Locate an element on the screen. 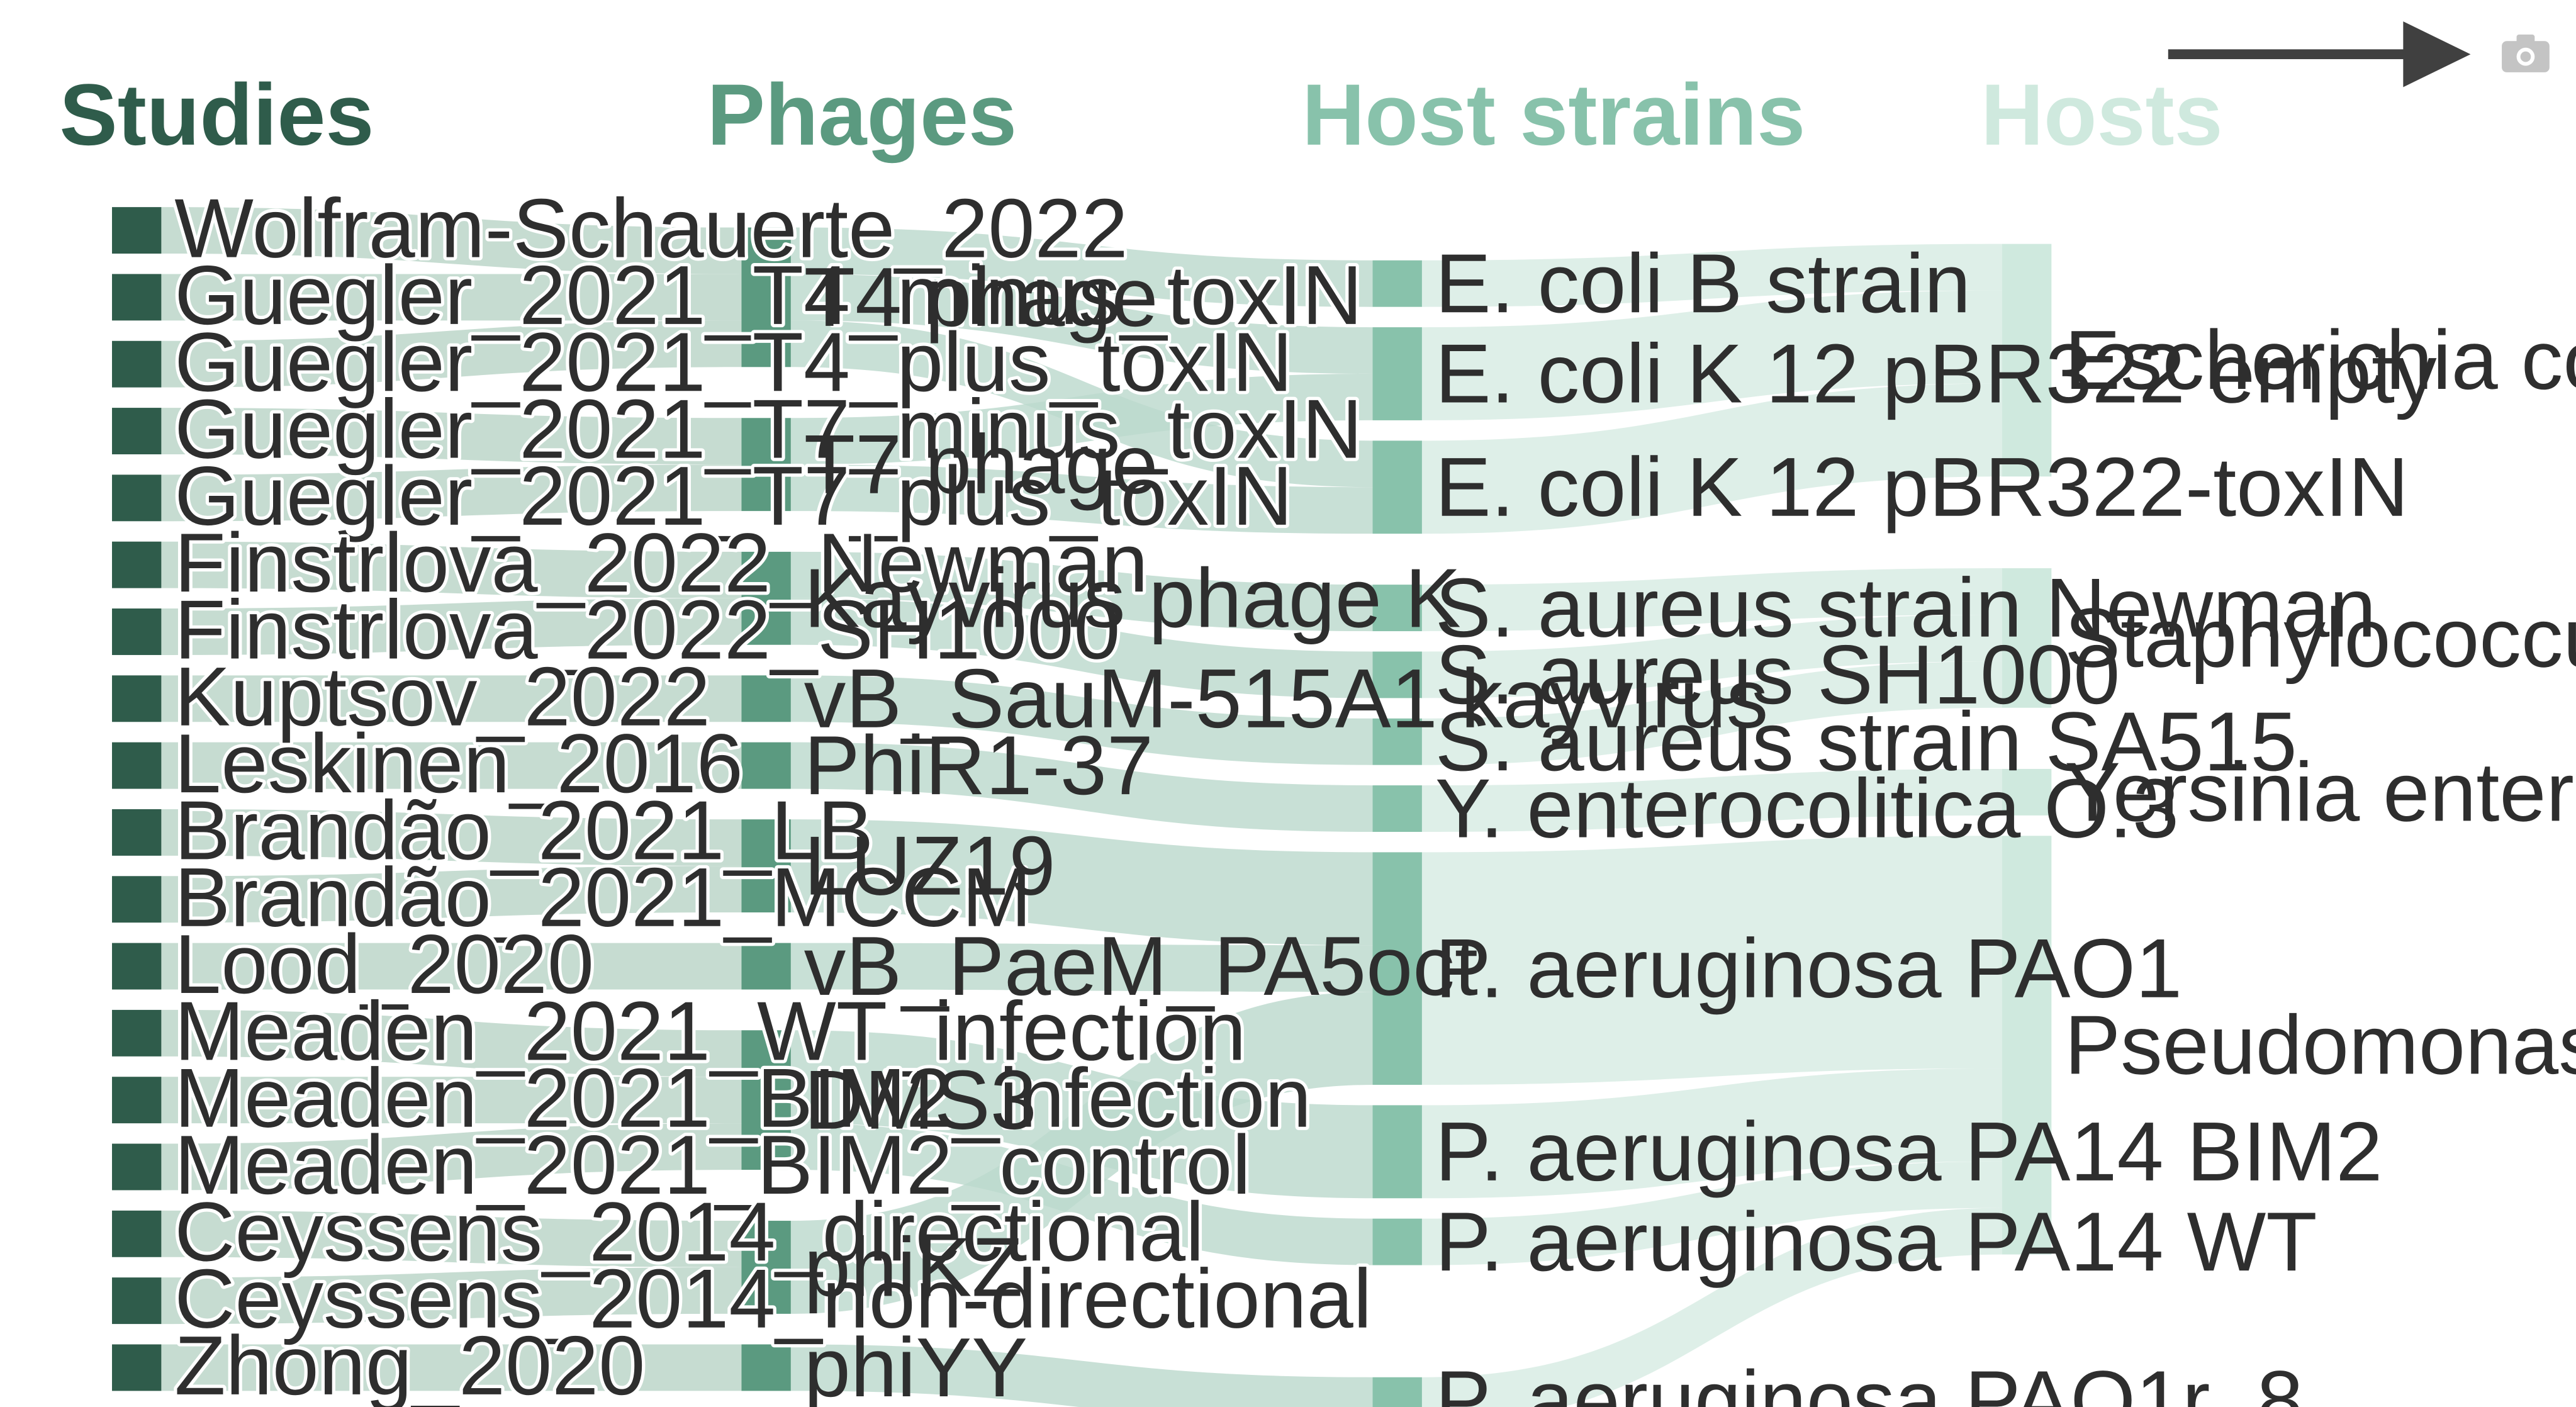  node-ceyssens-2014-directional is located at coordinates (137, 1233).